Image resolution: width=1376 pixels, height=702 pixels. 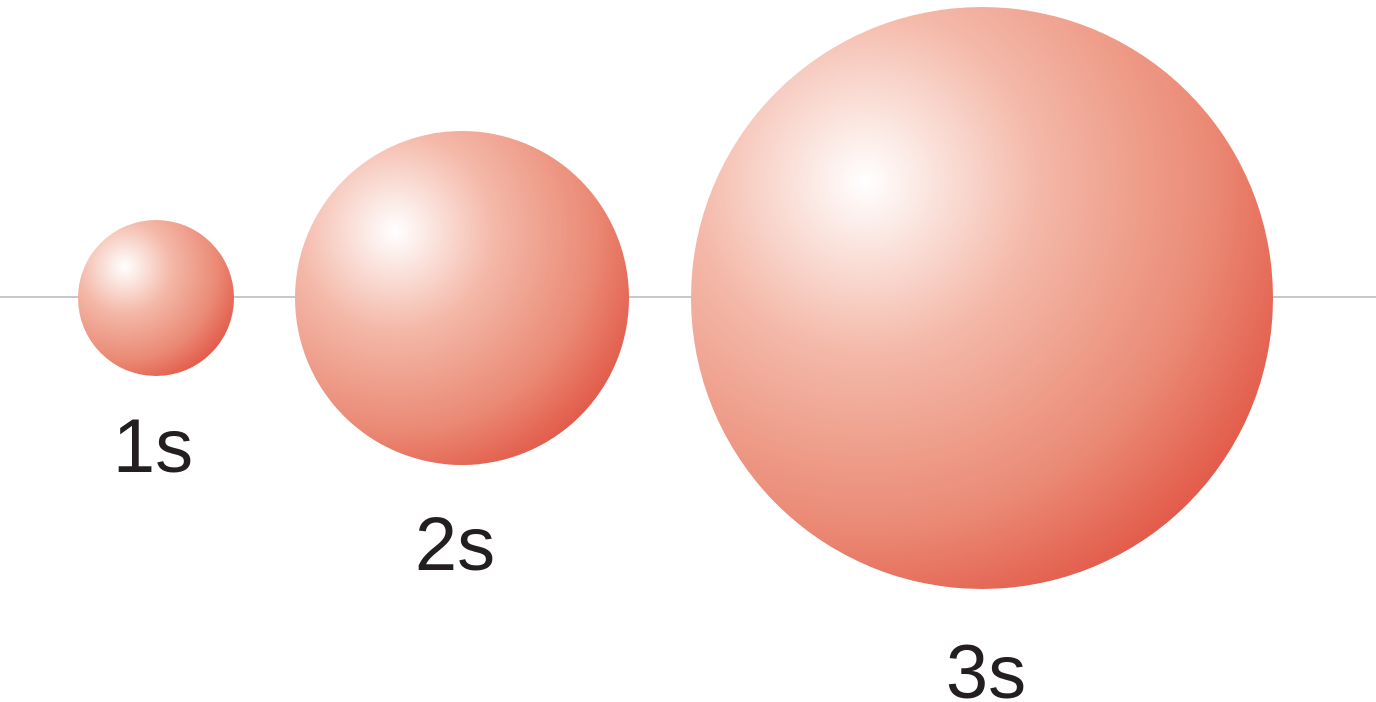 What do you see at coordinates (156, 298) in the screenshot?
I see `orbital-1s-sphere` at bounding box center [156, 298].